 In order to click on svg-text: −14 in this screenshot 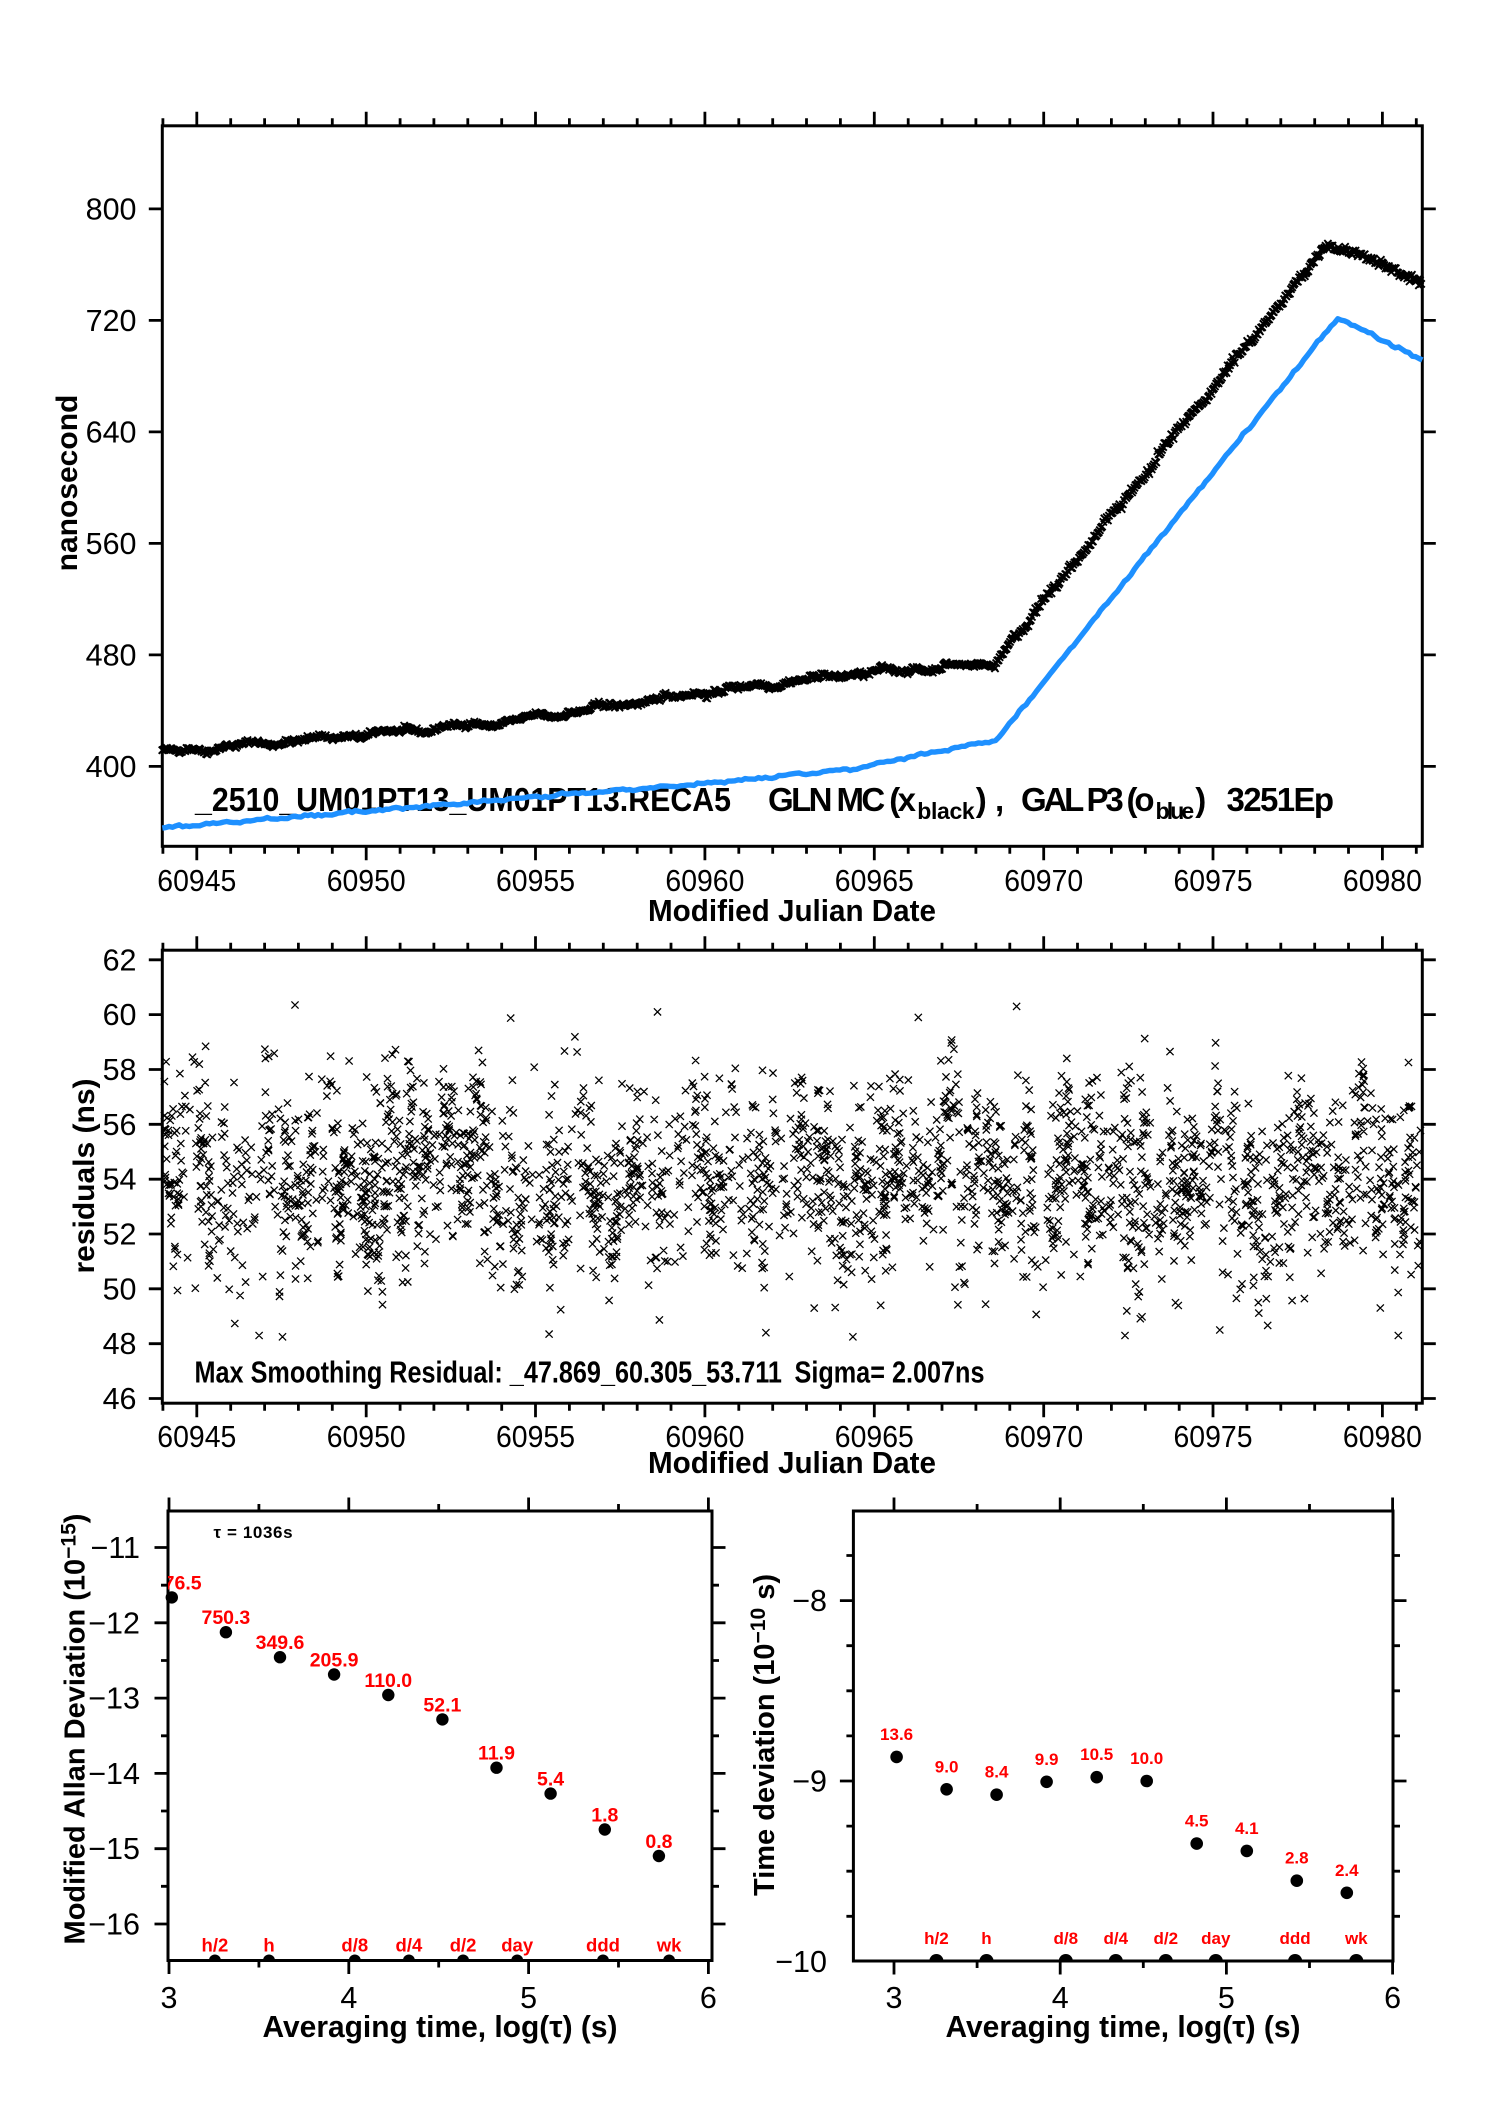, I will do `click(114, 1774)`.